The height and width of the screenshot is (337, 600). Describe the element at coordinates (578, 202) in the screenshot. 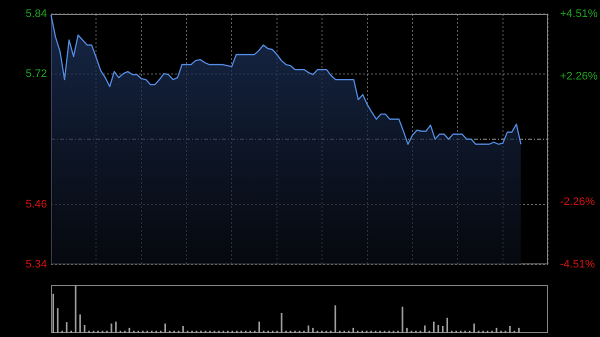

I see `y2-tick-label: -2.26%` at that location.